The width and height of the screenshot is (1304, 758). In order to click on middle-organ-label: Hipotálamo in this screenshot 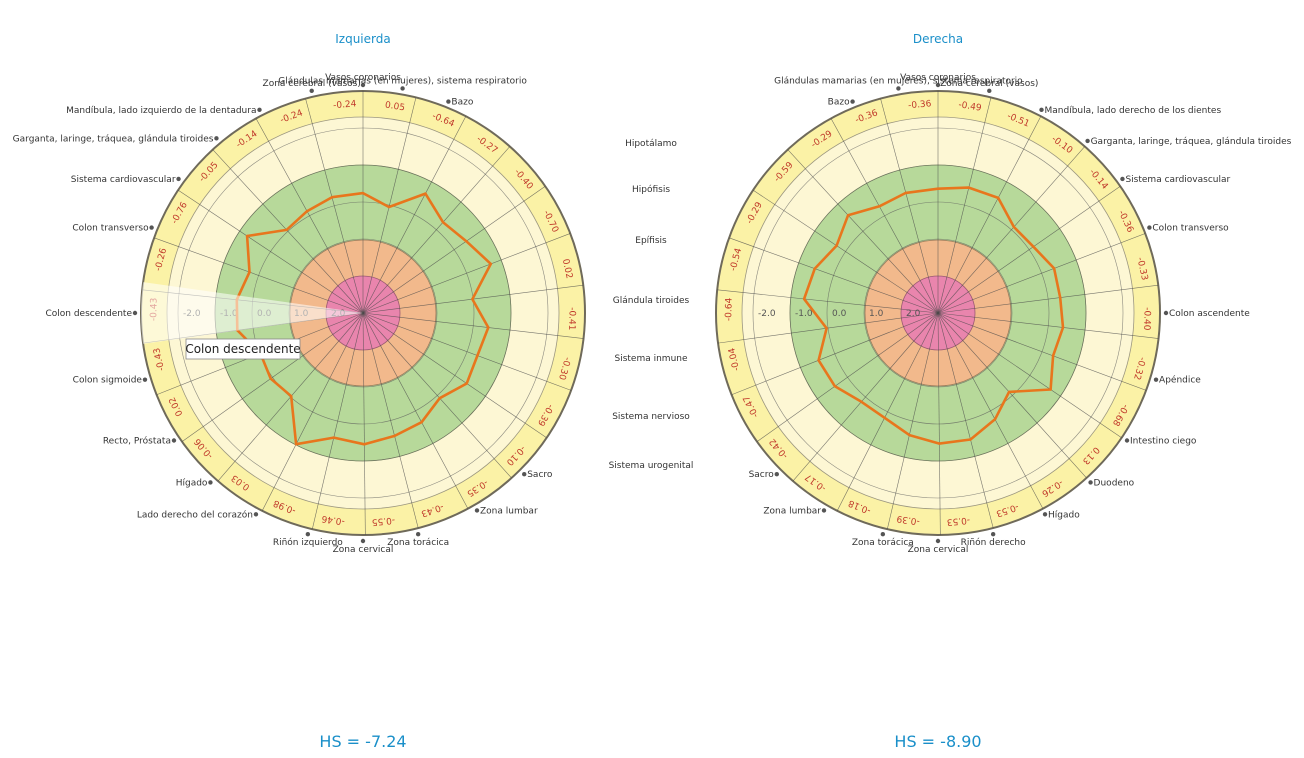, I will do `click(651, 144)`.